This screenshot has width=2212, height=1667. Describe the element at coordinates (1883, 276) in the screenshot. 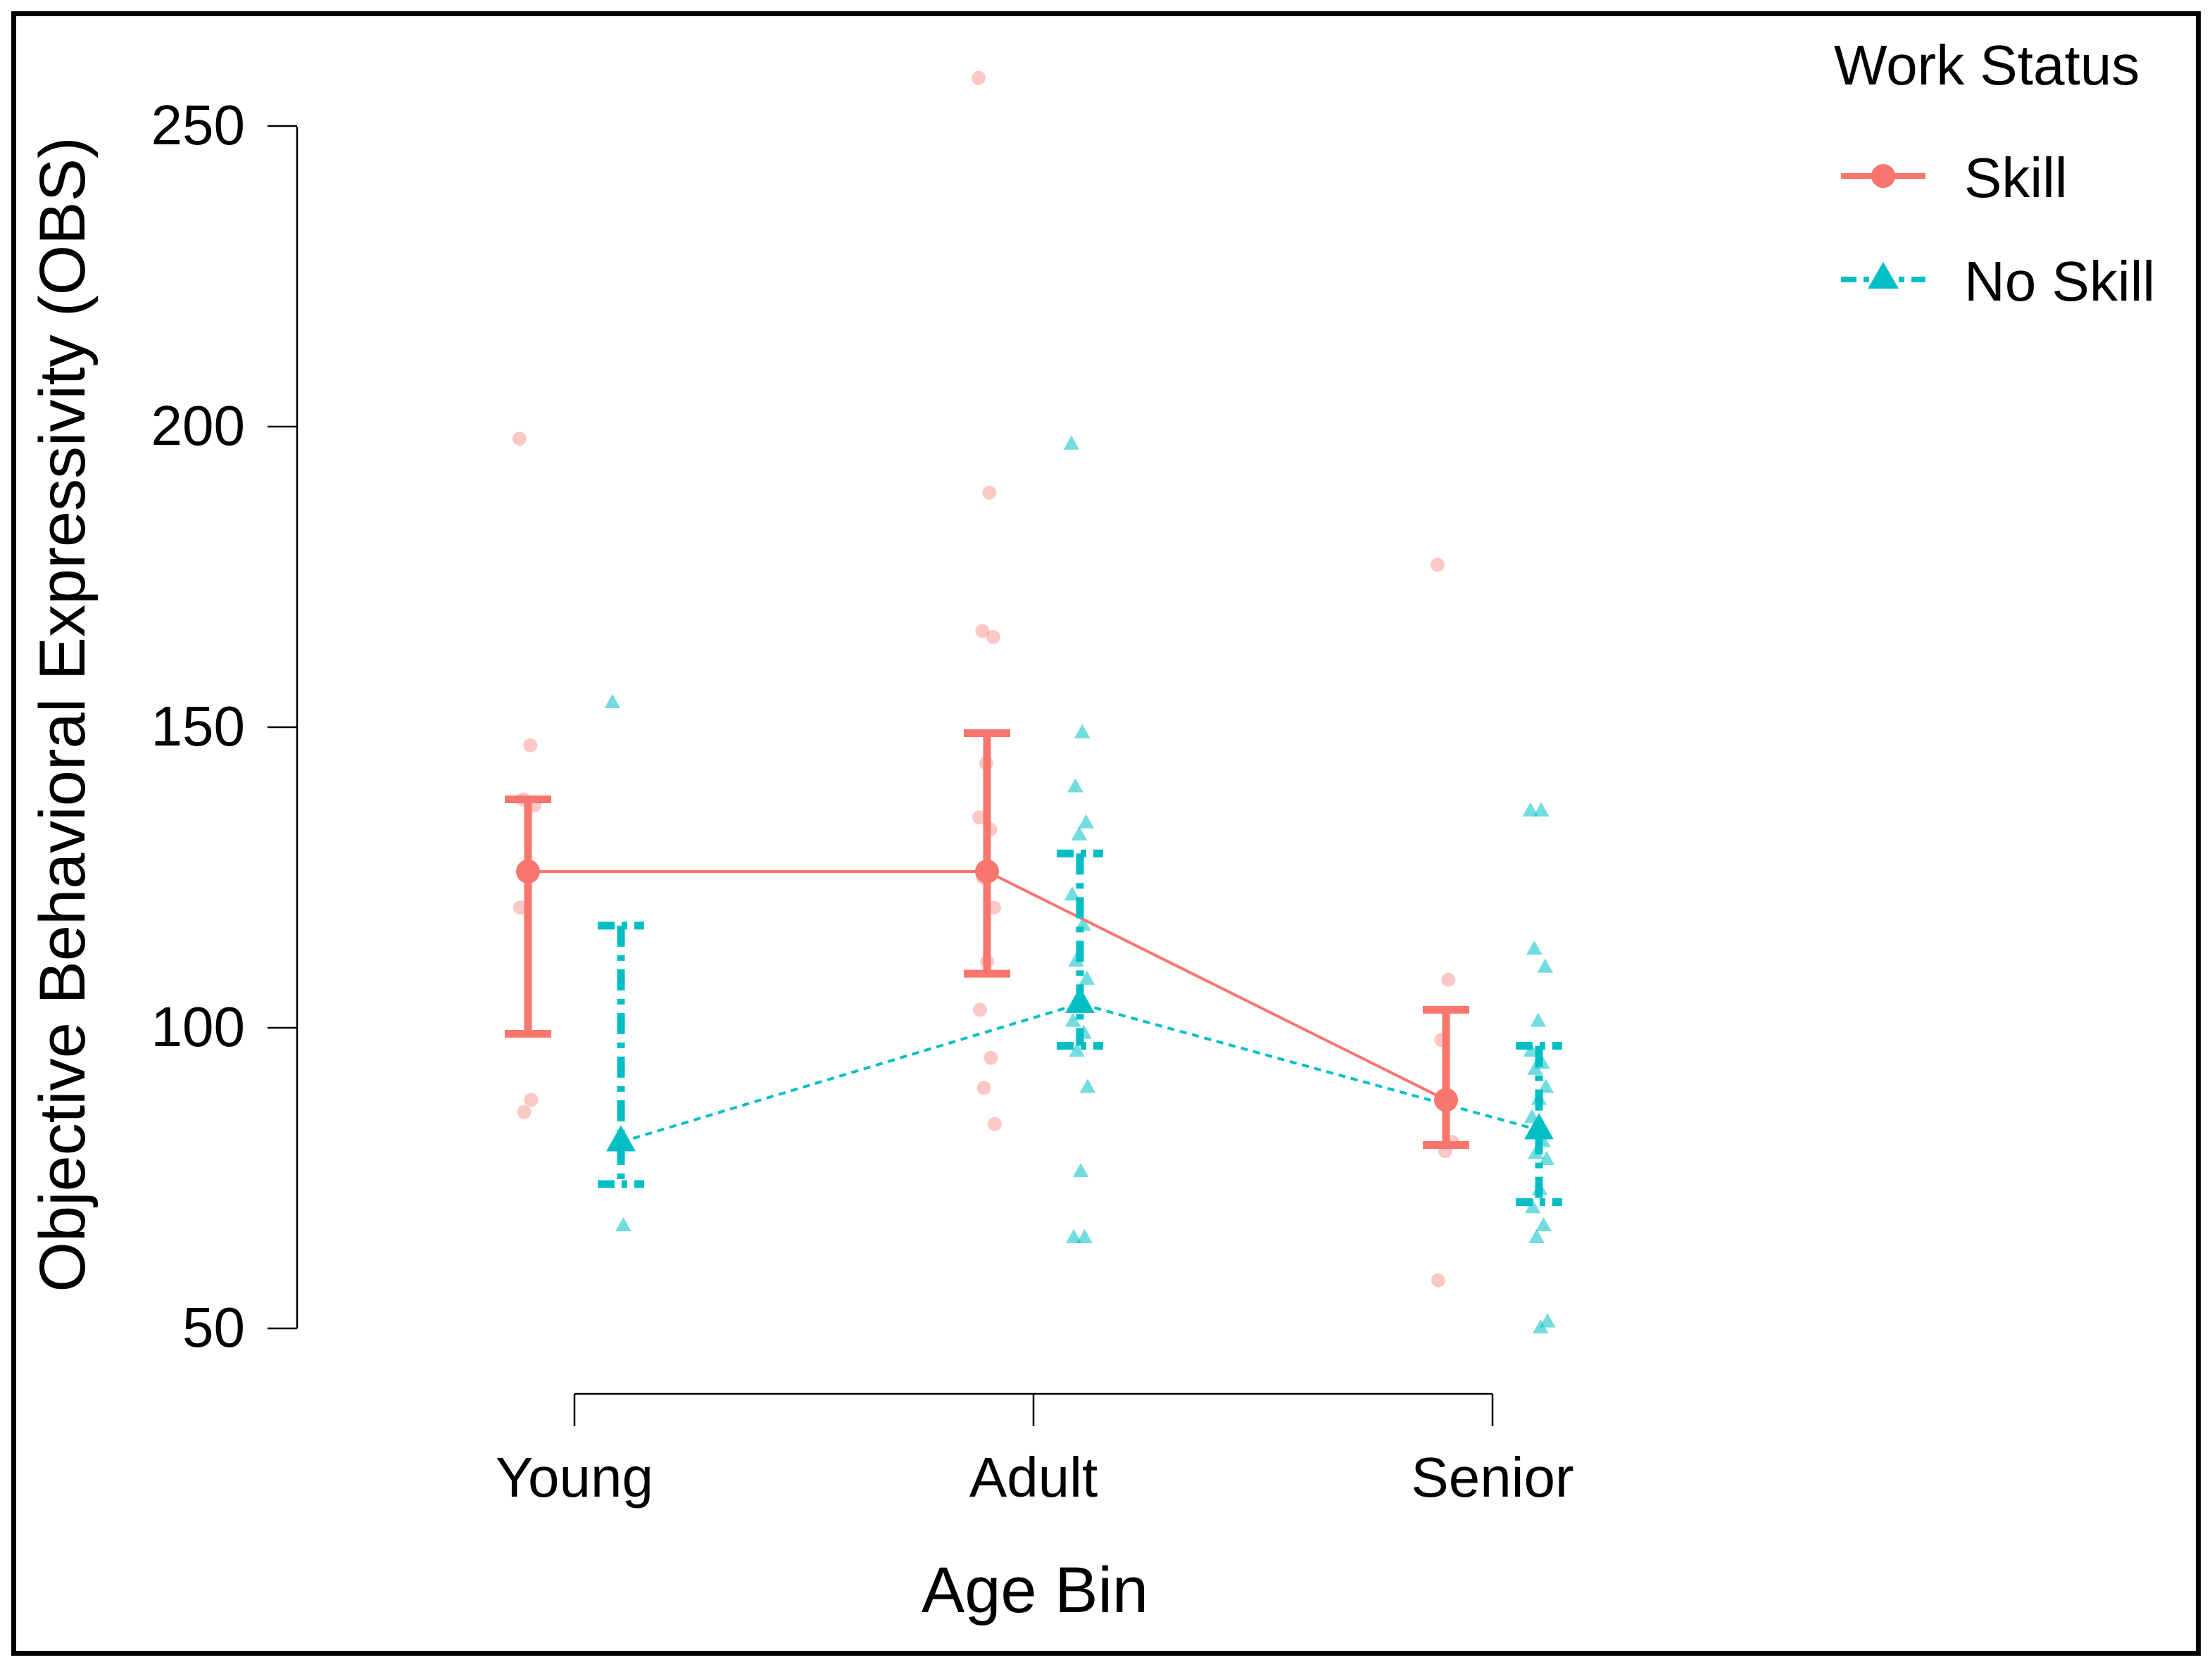

I see `legend-noskill-marker` at that location.